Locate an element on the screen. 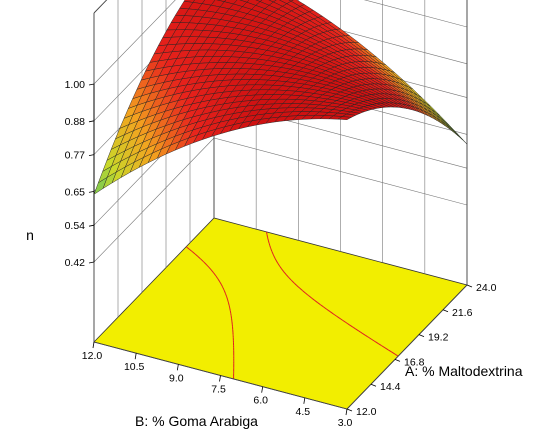 Image resolution: width=554 pixels, height=439 pixels. z-tick-label: 0.65 is located at coordinates (75, 192).